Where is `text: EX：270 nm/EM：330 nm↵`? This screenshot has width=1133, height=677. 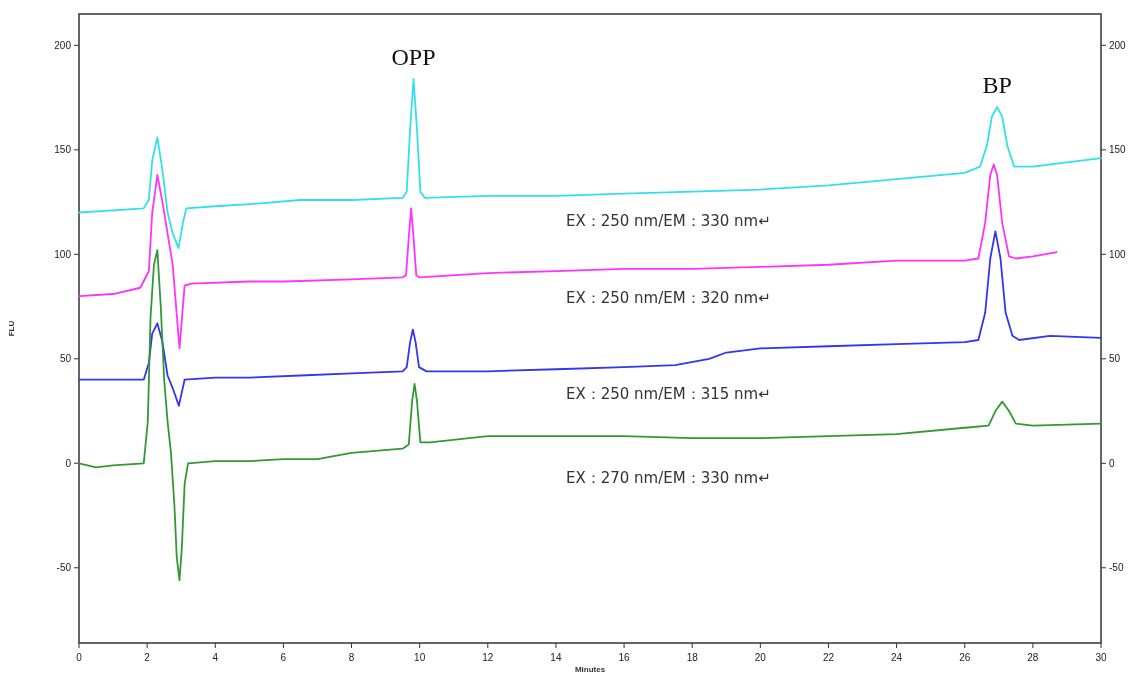
text: EX：270 nm/EM：330 nm↵ is located at coordinates (668, 478).